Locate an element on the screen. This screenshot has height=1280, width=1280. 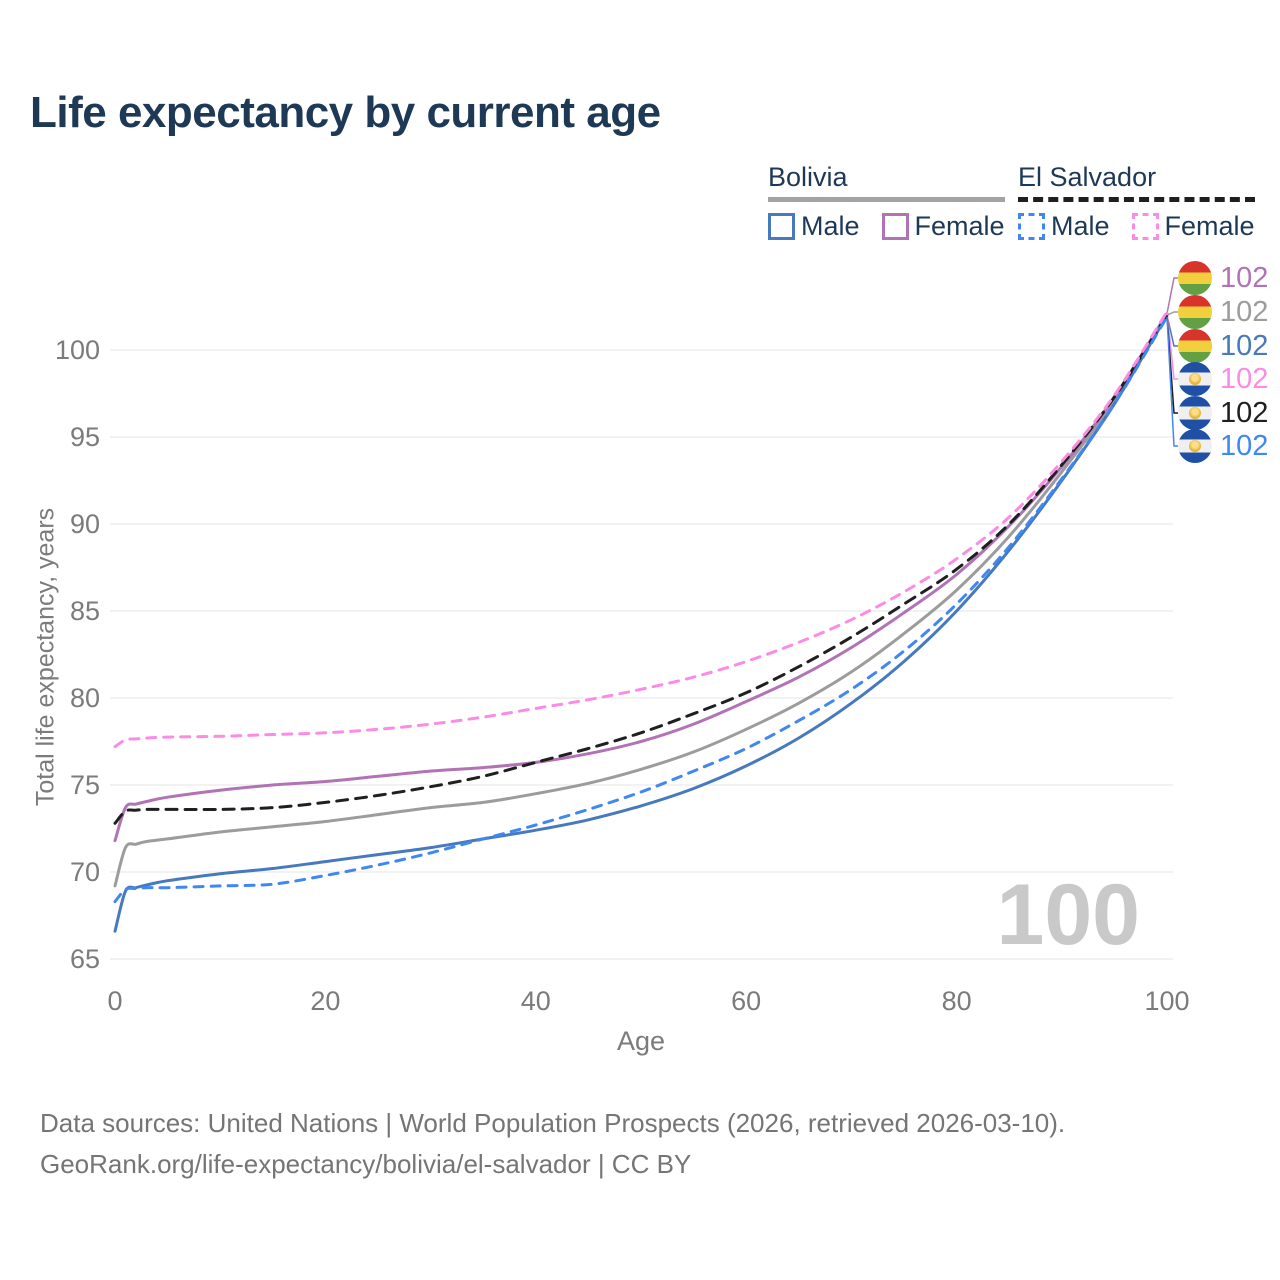
end-label-bolivia-male: 102 is located at coordinates (1223, 346).